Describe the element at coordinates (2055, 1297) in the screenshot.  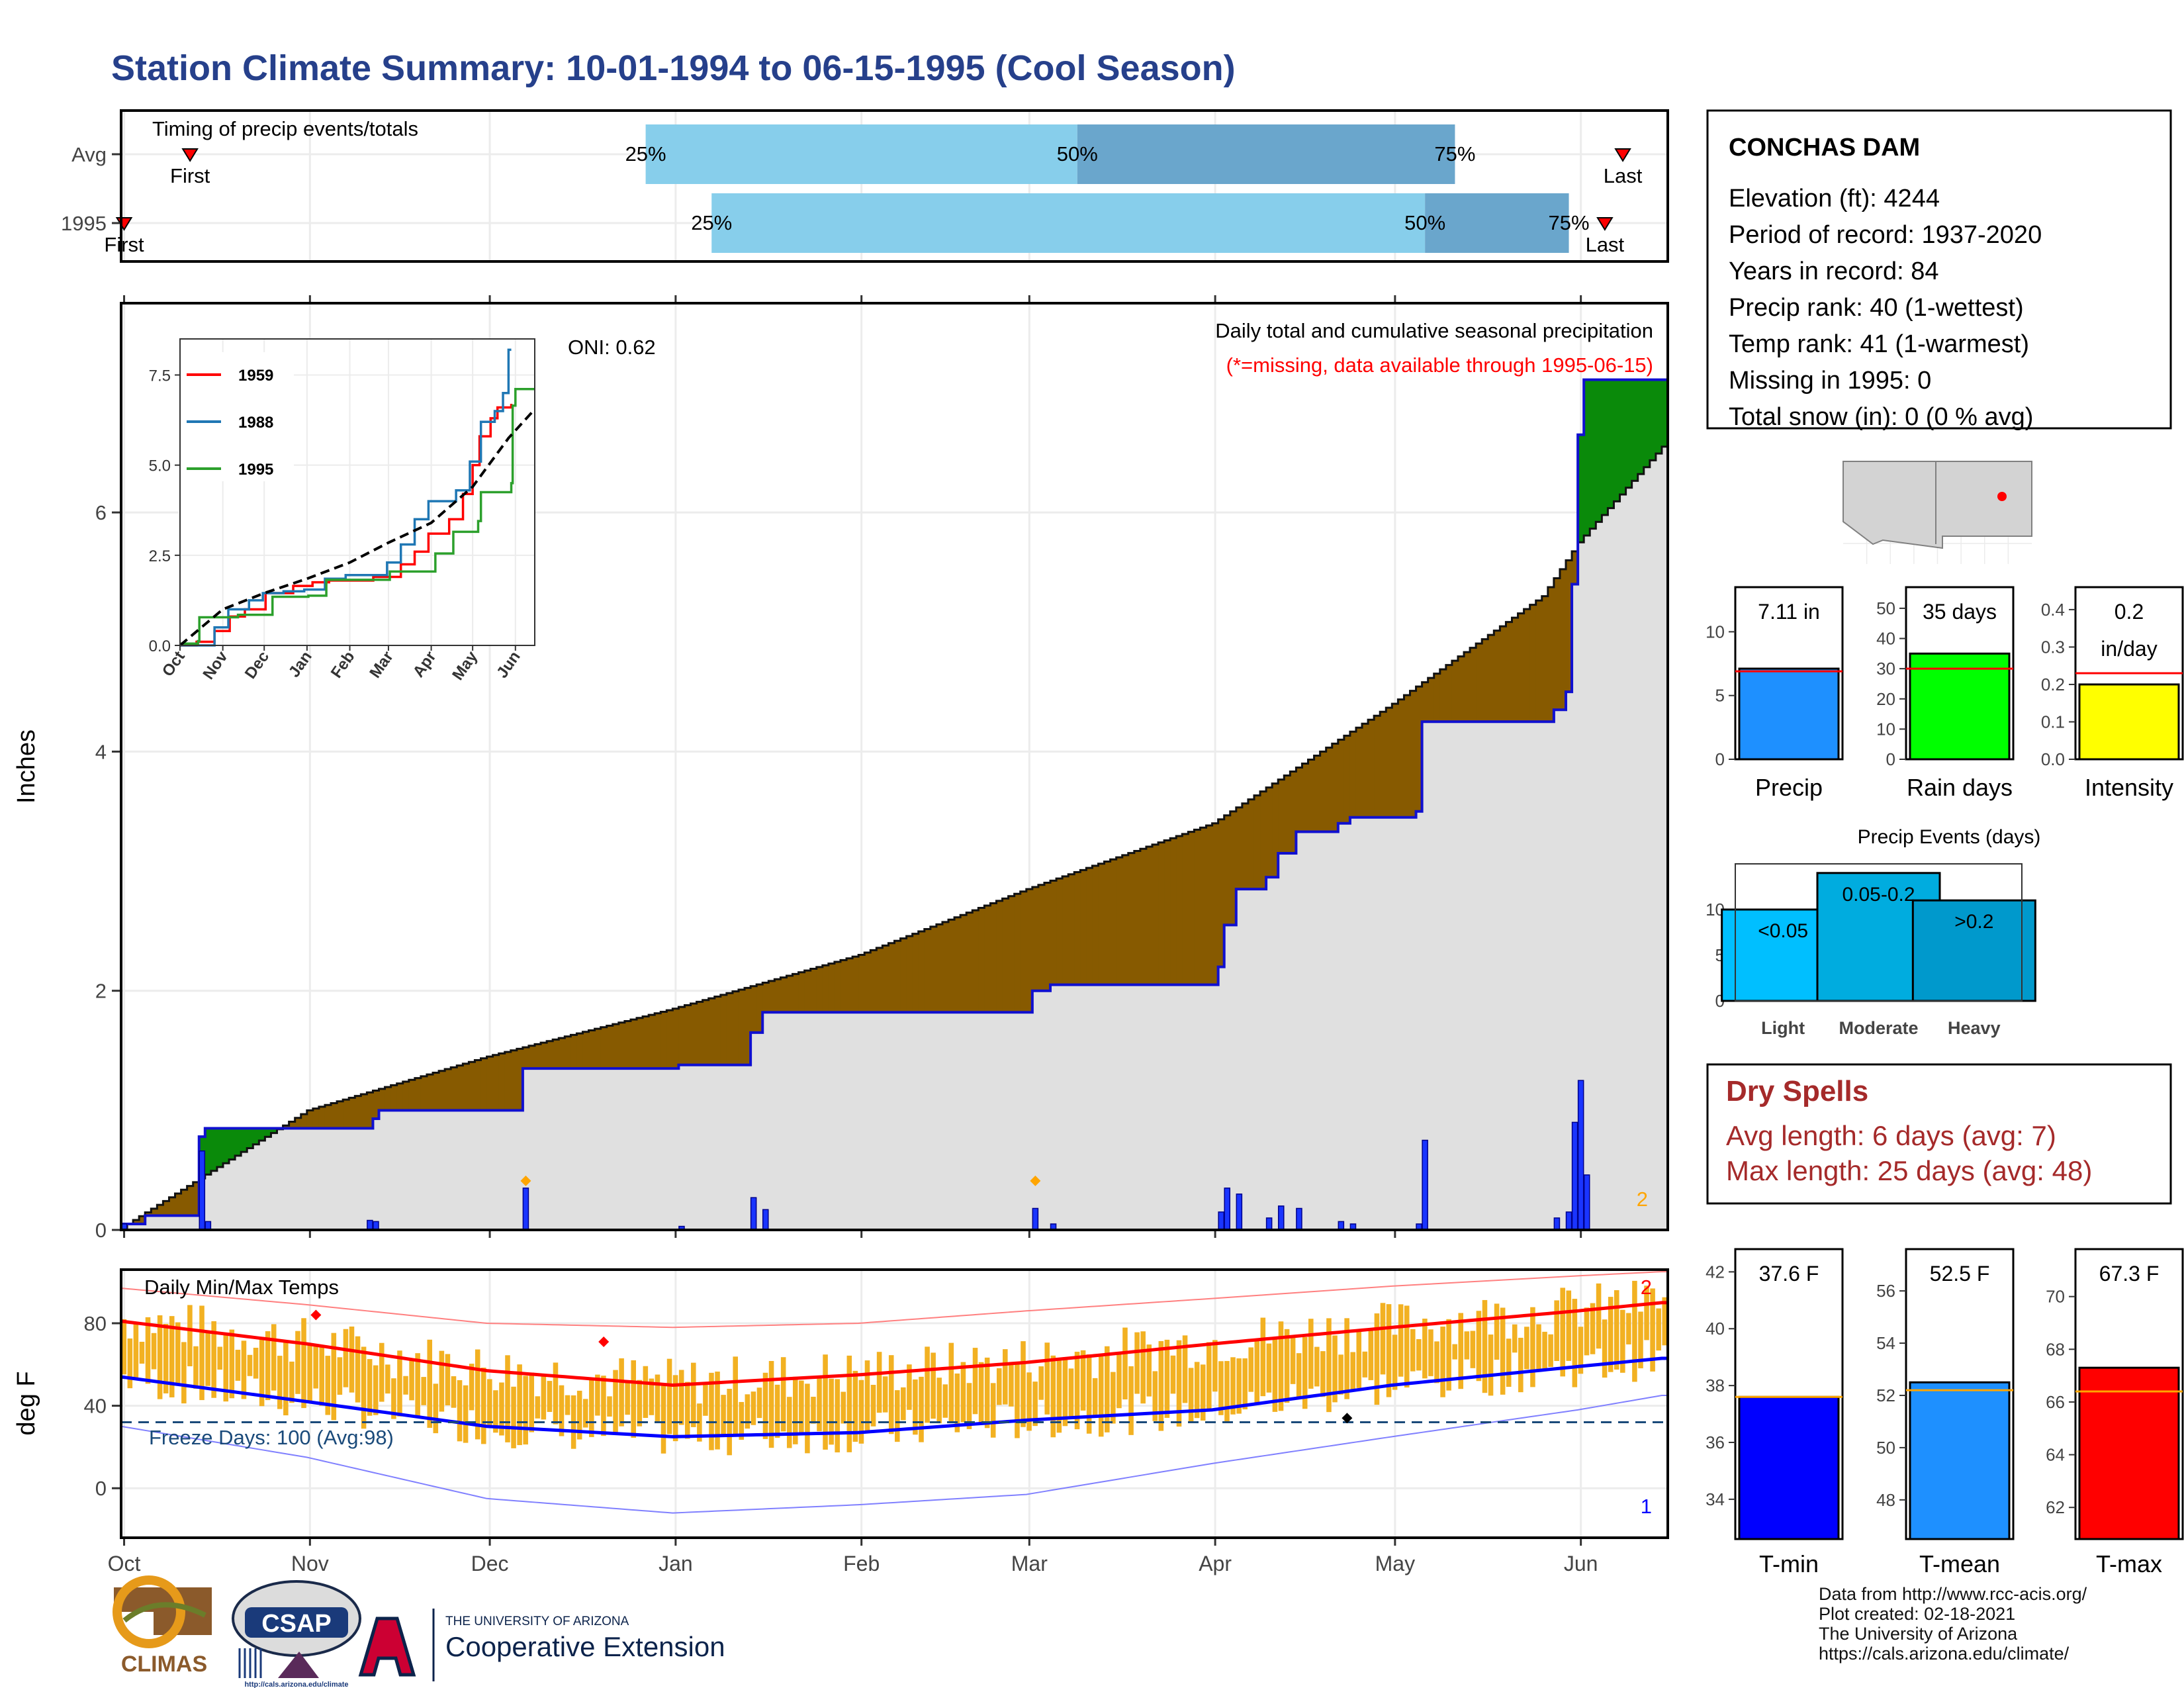
I see `temp-bar-y-tick-label: 70` at that location.